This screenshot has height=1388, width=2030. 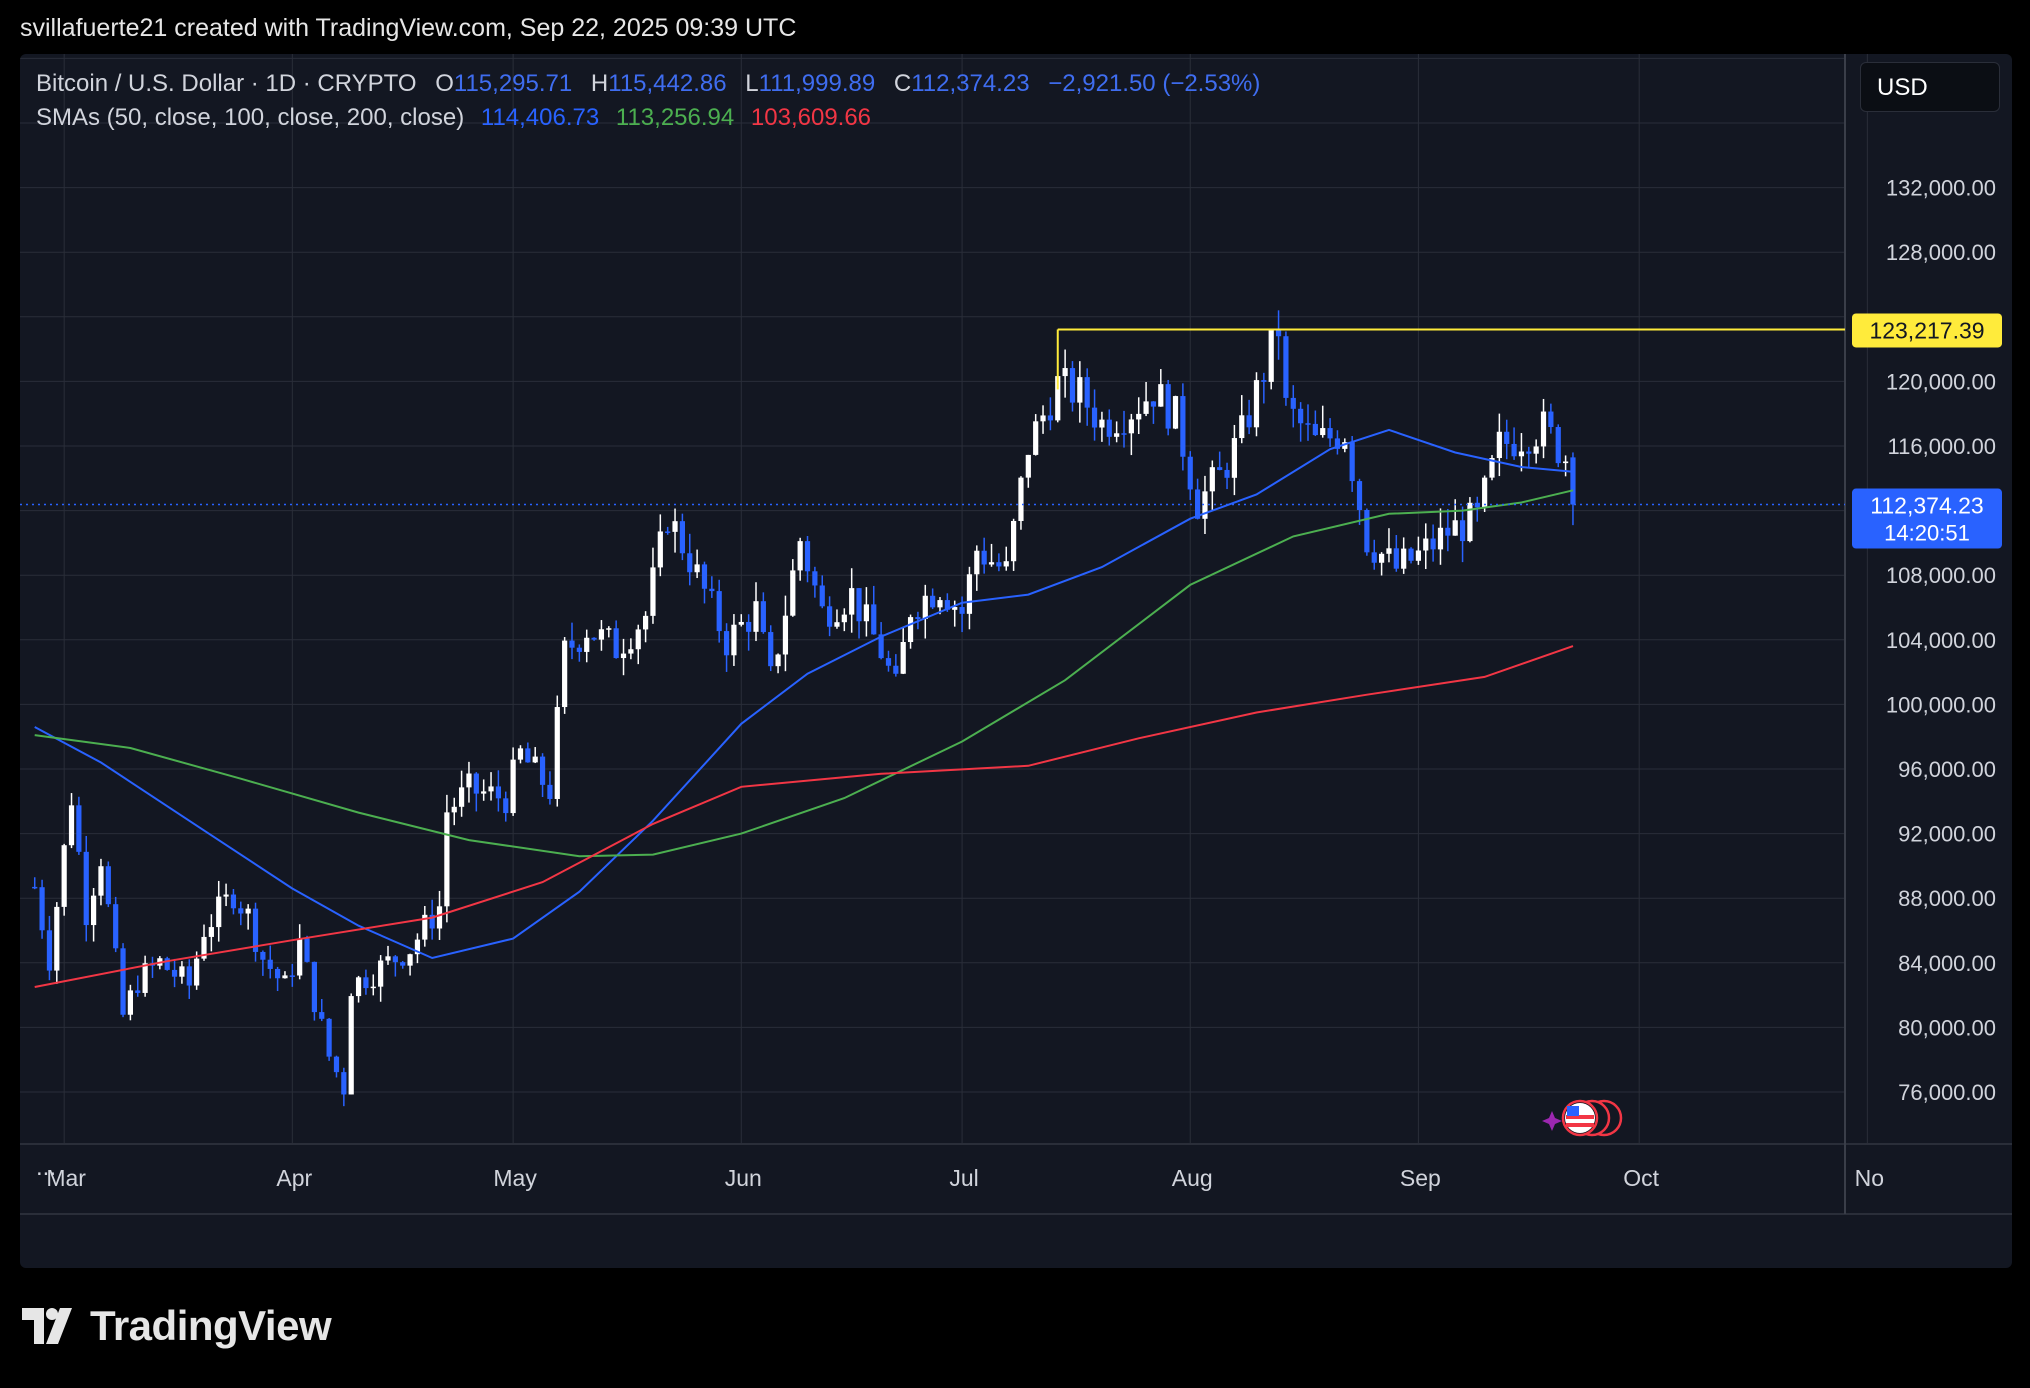 What do you see at coordinates (1941, 381) in the screenshot?
I see `price-axis-label: 120,000.00` at bounding box center [1941, 381].